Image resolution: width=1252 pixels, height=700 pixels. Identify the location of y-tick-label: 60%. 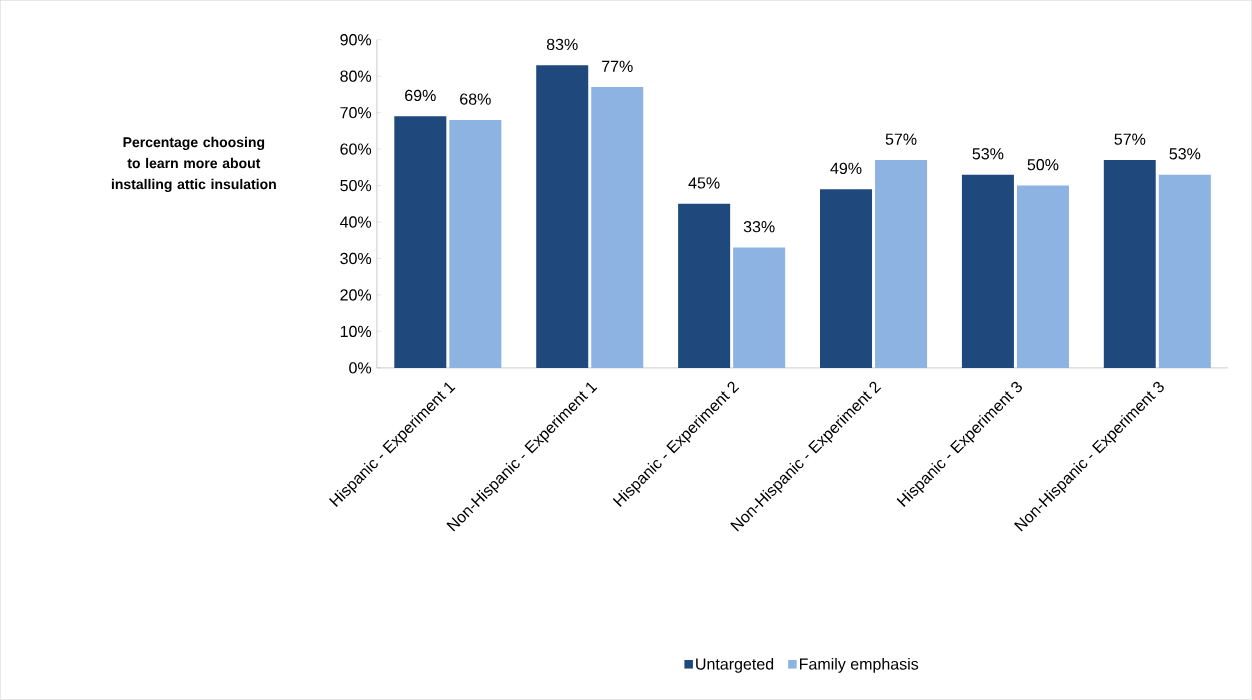
(356, 149).